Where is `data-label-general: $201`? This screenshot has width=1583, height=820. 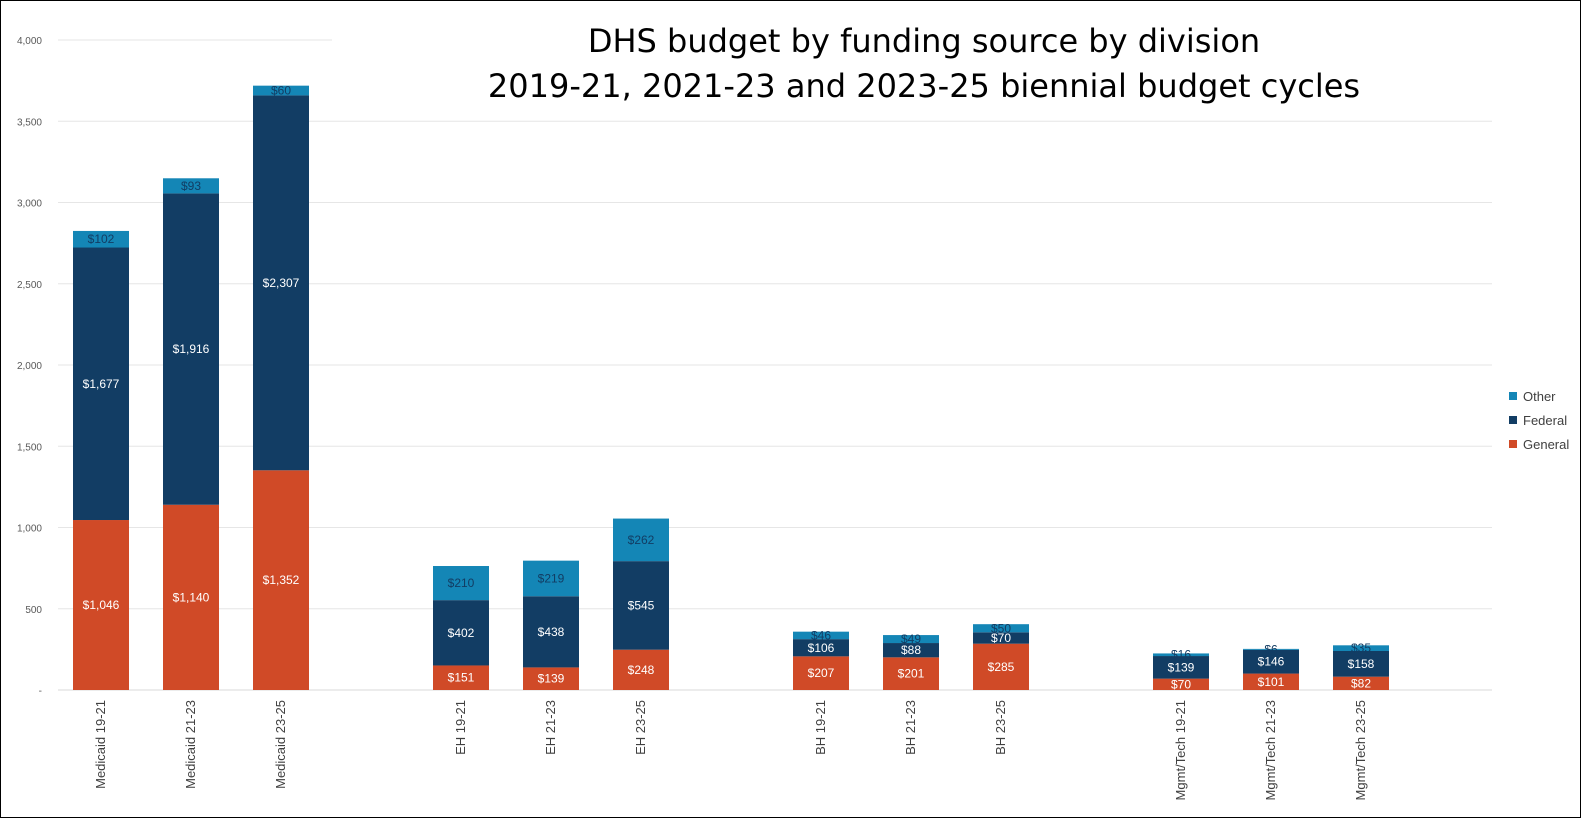 data-label-general: $201 is located at coordinates (911, 674).